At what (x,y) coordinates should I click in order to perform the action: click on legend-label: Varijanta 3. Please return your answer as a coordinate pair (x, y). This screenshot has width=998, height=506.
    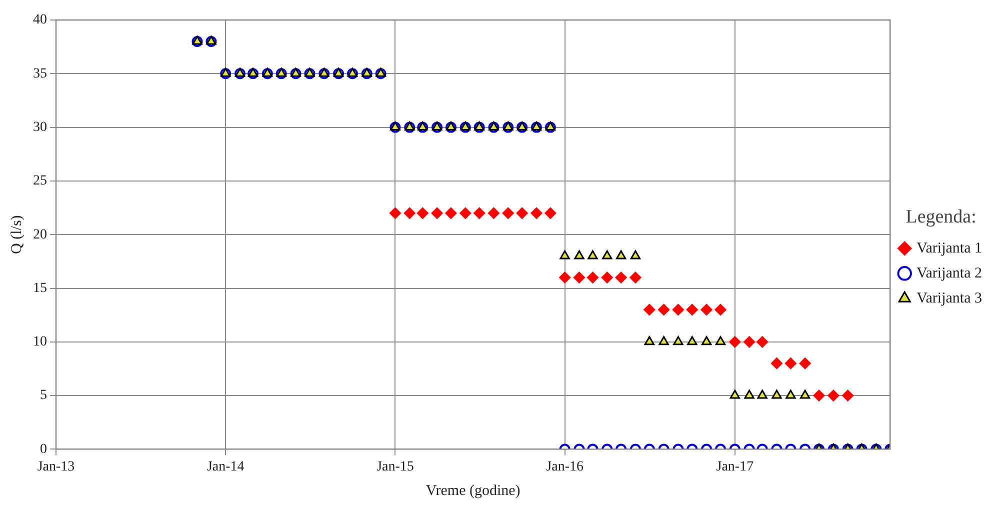
    Looking at the image, I should click on (949, 298).